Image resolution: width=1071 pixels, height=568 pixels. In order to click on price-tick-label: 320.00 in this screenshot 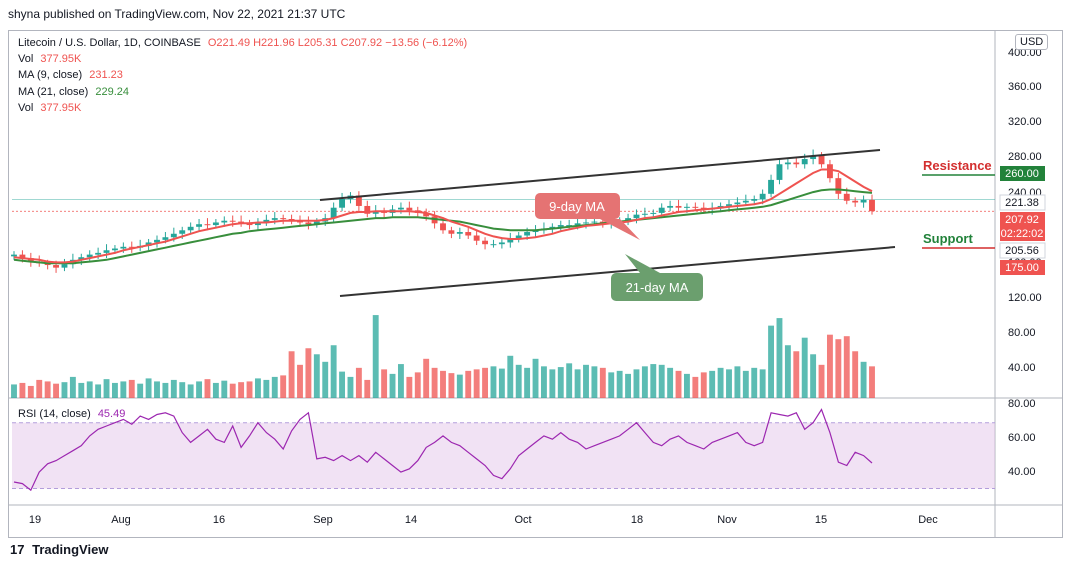, I will do `click(1025, 122)`.